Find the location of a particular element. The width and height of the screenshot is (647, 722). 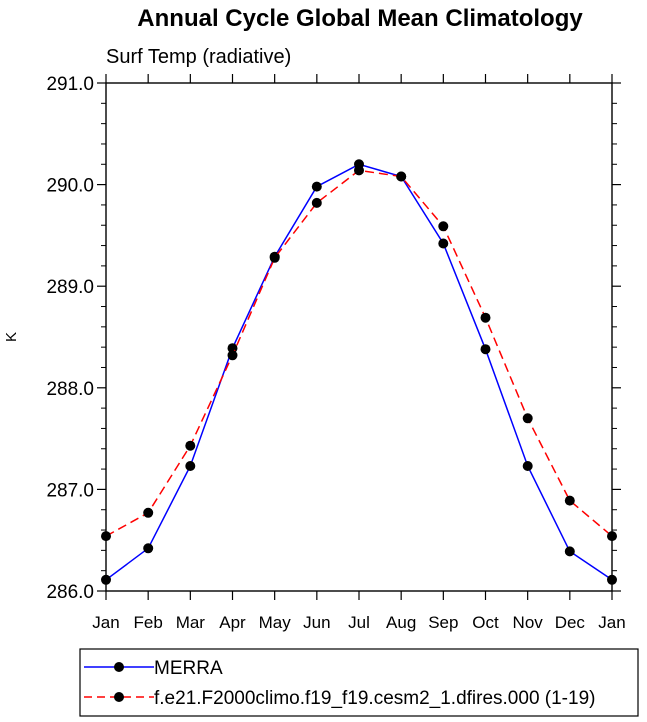

chart-subtitle: Surf Temp (radiative) is located at coordinates (198, 57).